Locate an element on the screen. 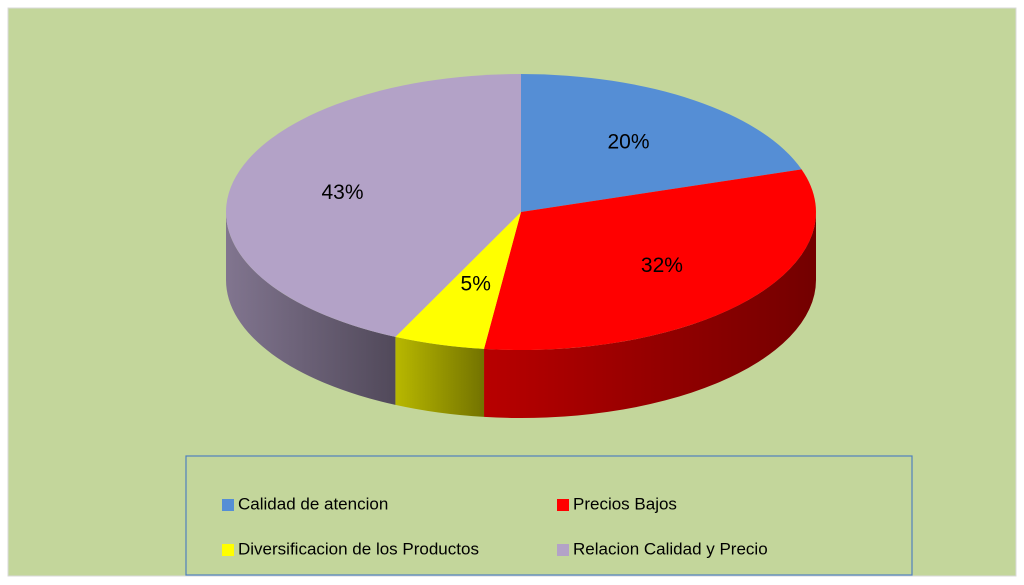  legend-label: Relacion Calidad y Precio is located at coordinates (670, 548).